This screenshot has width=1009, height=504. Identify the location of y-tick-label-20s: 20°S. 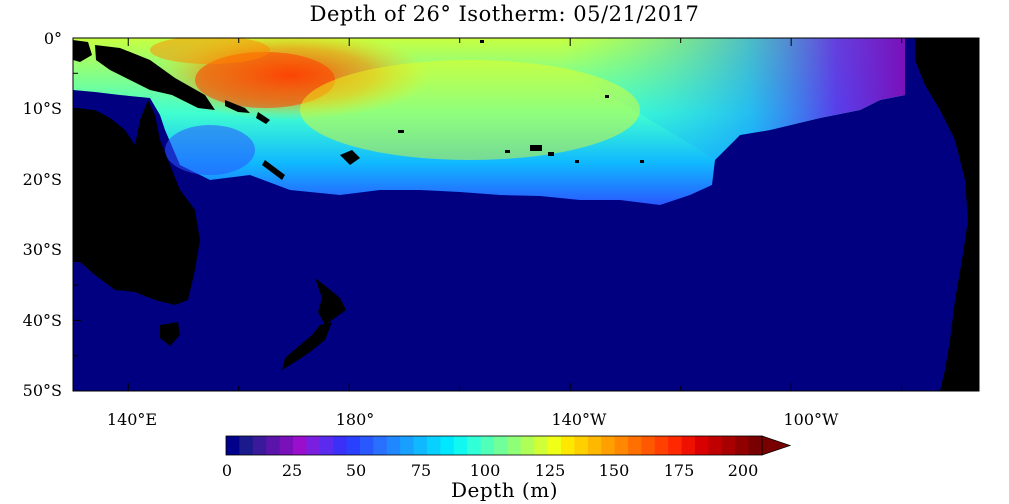
(42, 179).